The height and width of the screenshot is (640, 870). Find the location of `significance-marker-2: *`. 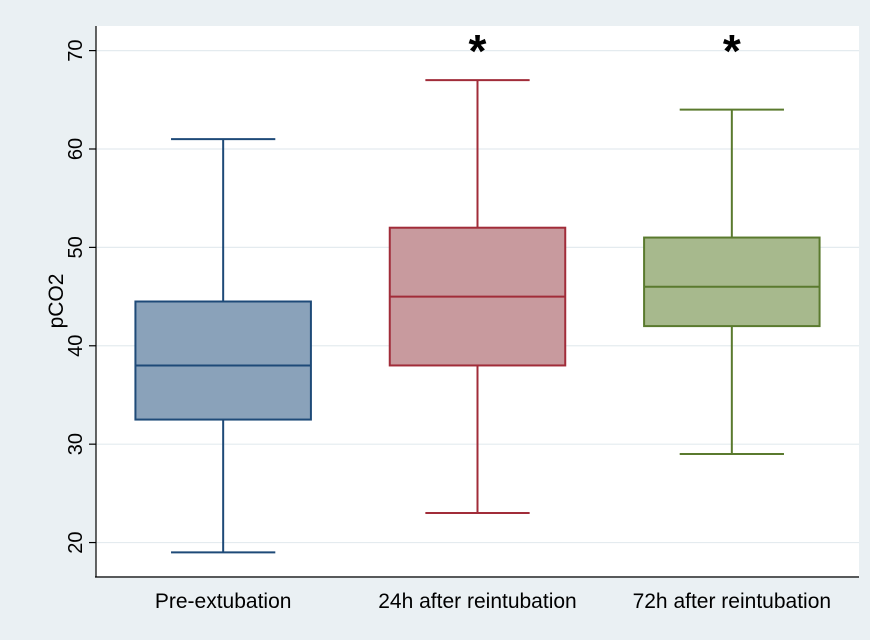

significance-marker-2: * is located at coordinates (478, 51).